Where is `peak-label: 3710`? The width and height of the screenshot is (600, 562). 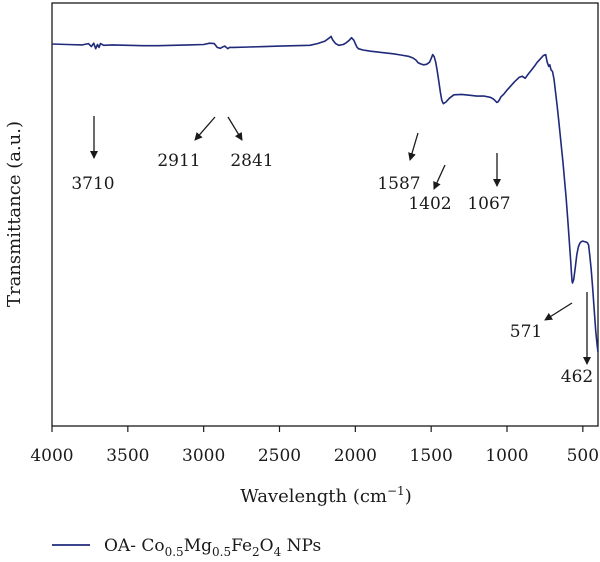
peak-label: 3710 is located at coordinates (92, 184).